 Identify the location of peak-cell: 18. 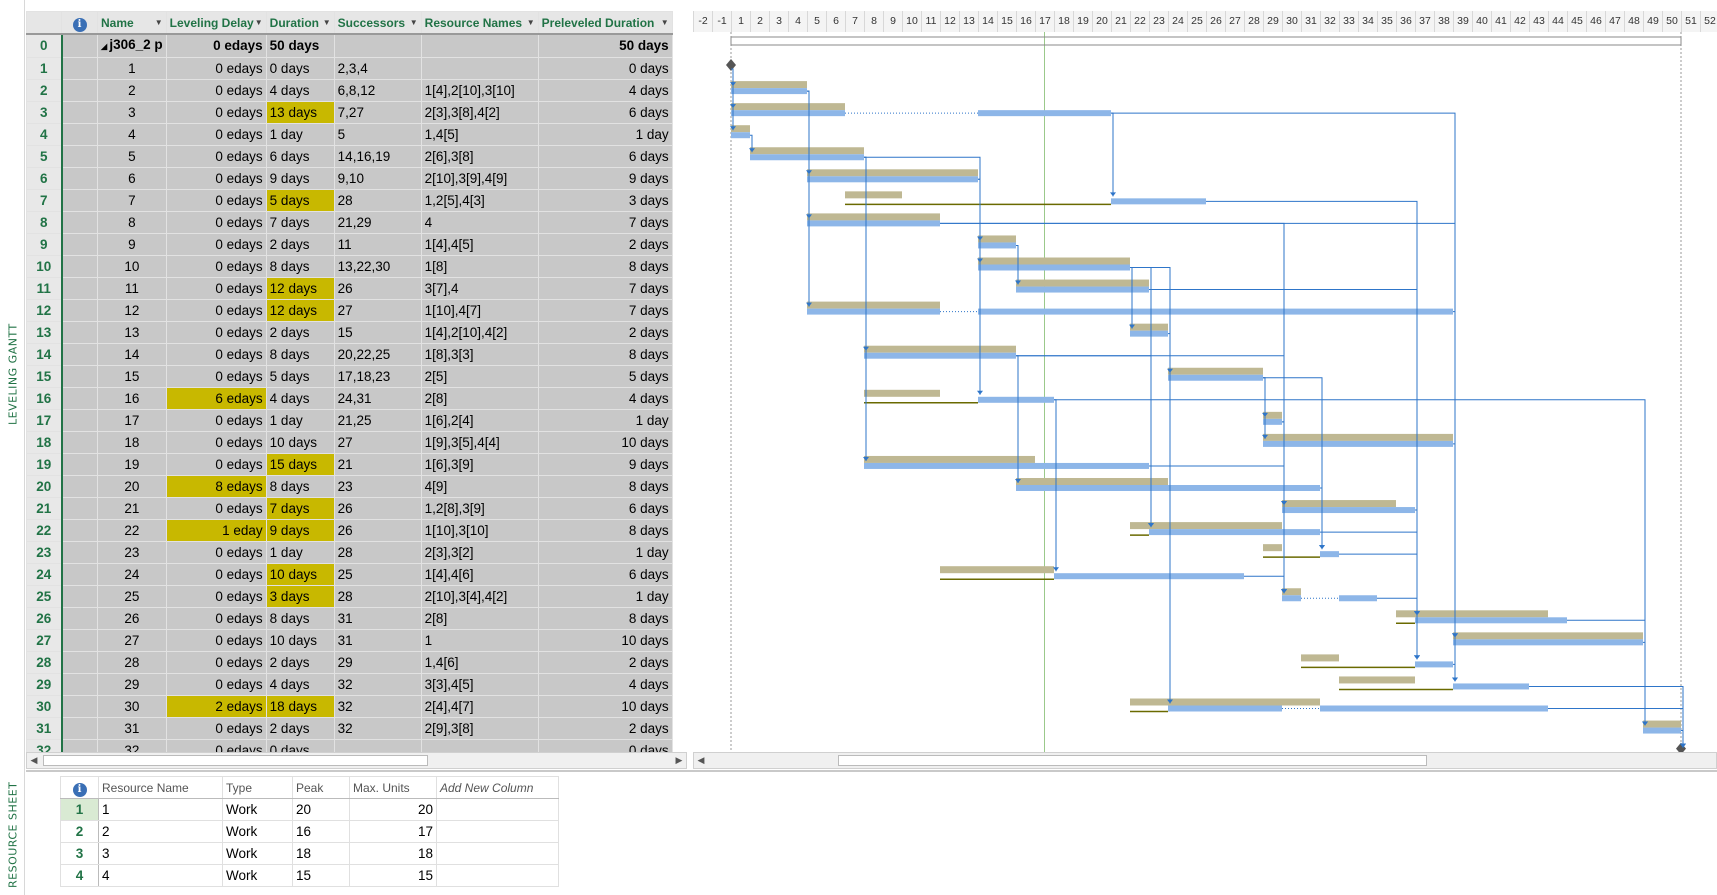
(321, 853).